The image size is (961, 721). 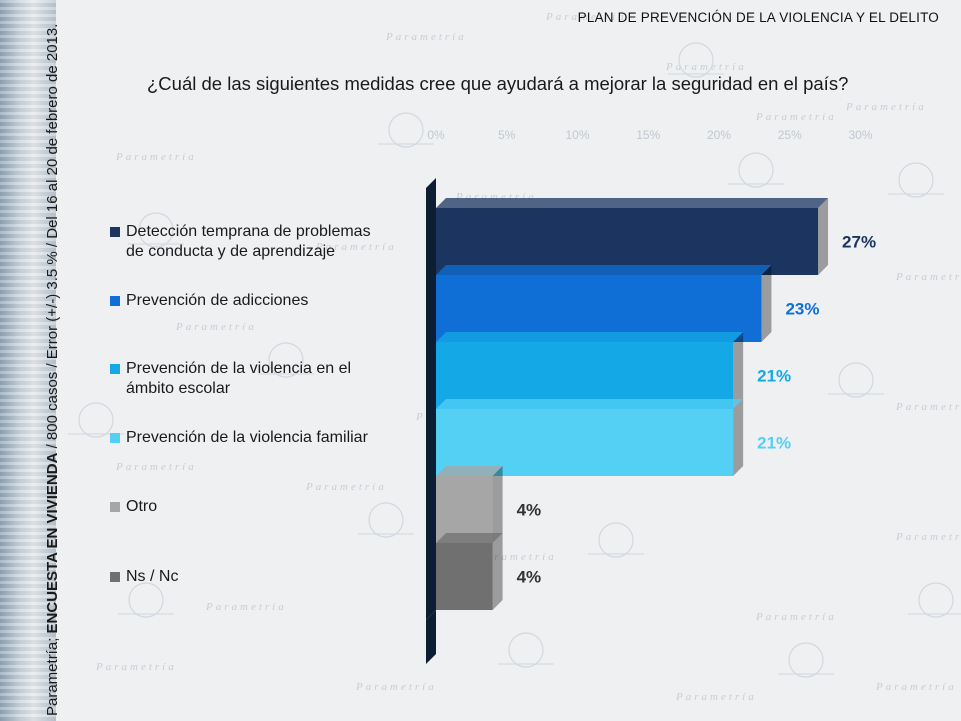 What do you see at coordinates (790, 135) in the screenshot?
I see `axis-tick-label: 25%` at bounding box center [790, 135].